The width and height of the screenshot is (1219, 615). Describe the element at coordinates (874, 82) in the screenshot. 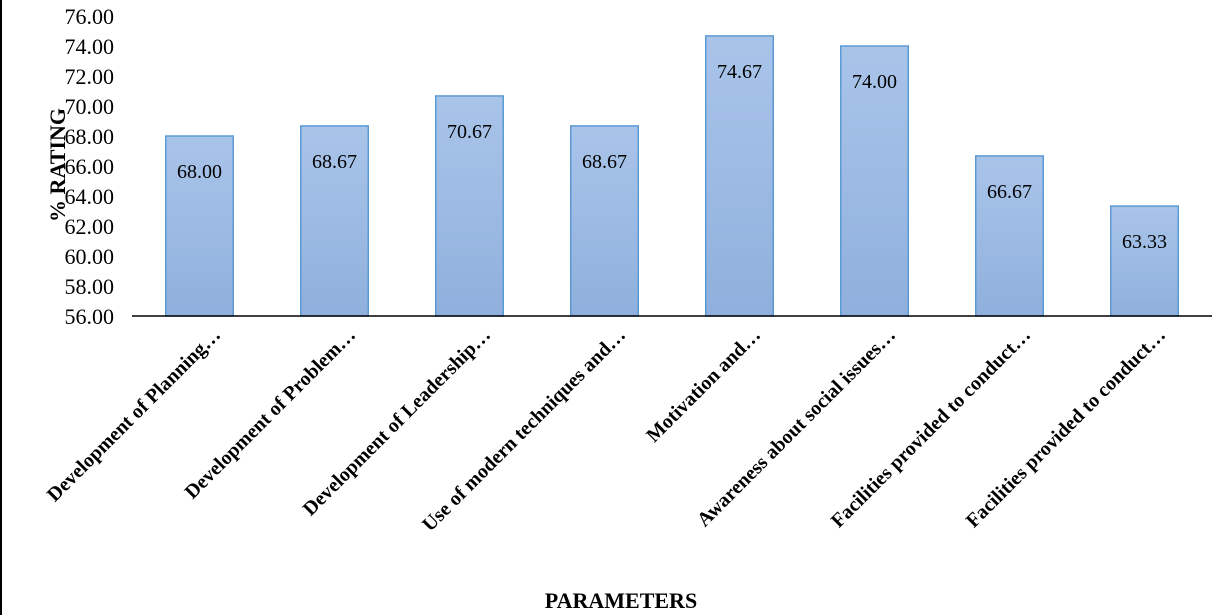

I see `data-label: 74.00` at that location.